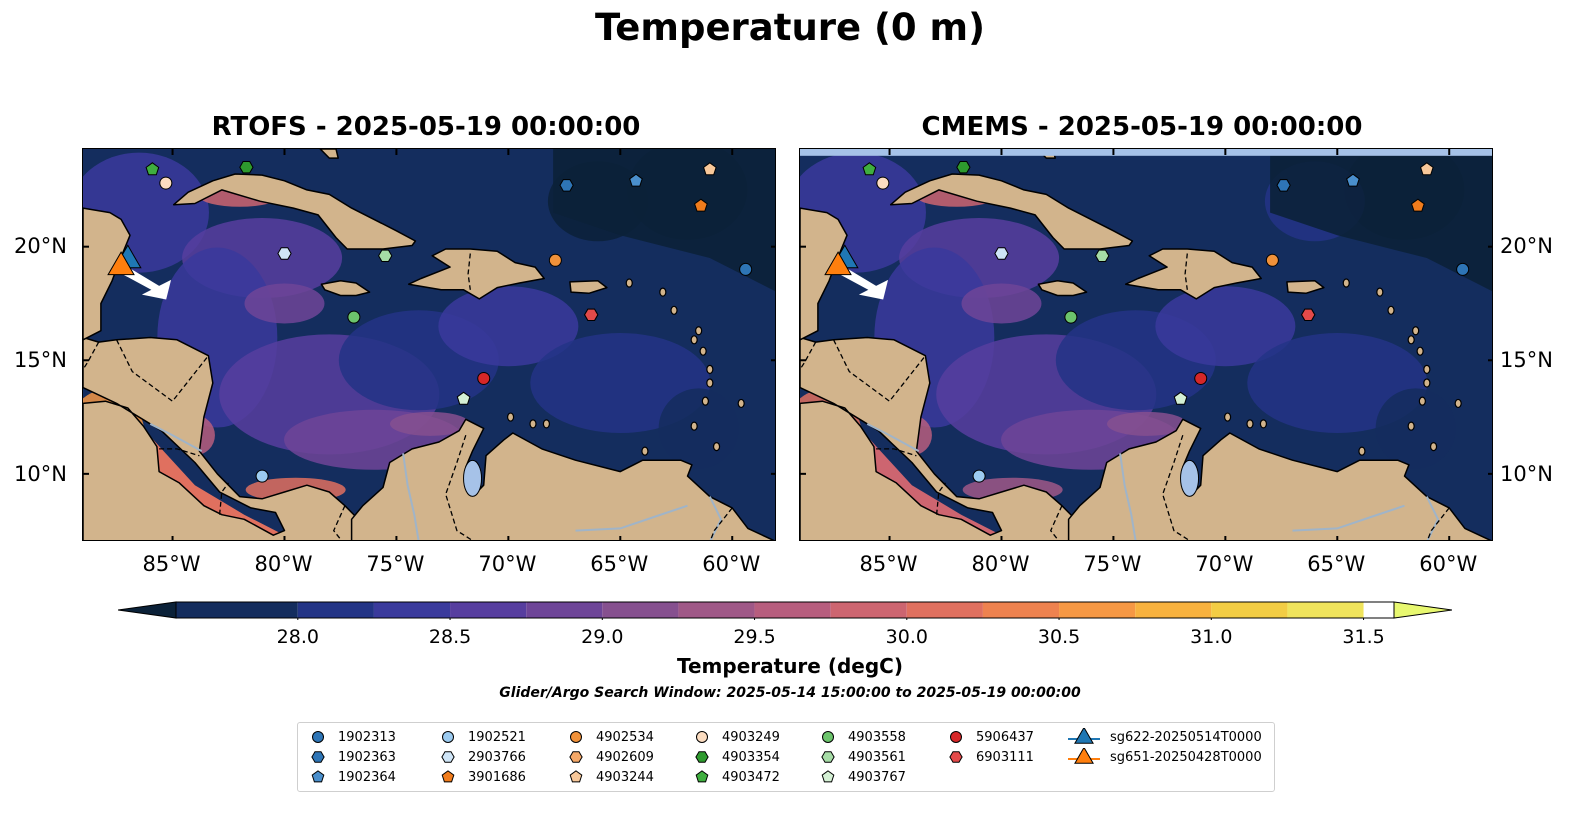 This screenshot has height=827, width=1580. What do you see at coordinates (1448, 564) in the screenshot?
I see `cmems-lon-label: 60°W` at bounding box center [1448, 564].